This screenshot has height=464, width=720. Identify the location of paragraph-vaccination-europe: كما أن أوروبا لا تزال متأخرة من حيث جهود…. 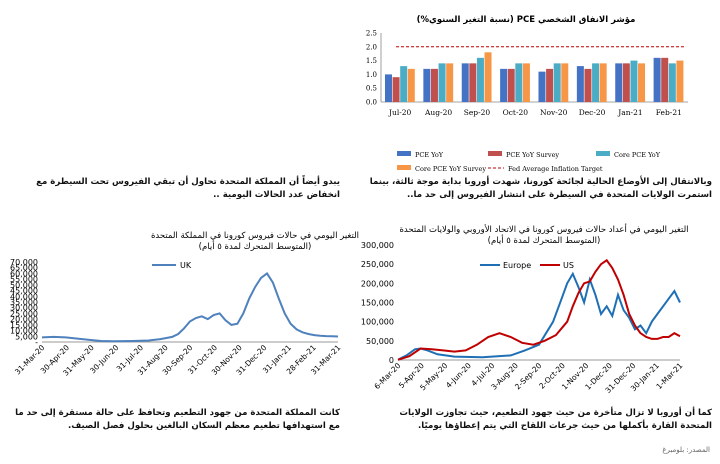
(555, 419).